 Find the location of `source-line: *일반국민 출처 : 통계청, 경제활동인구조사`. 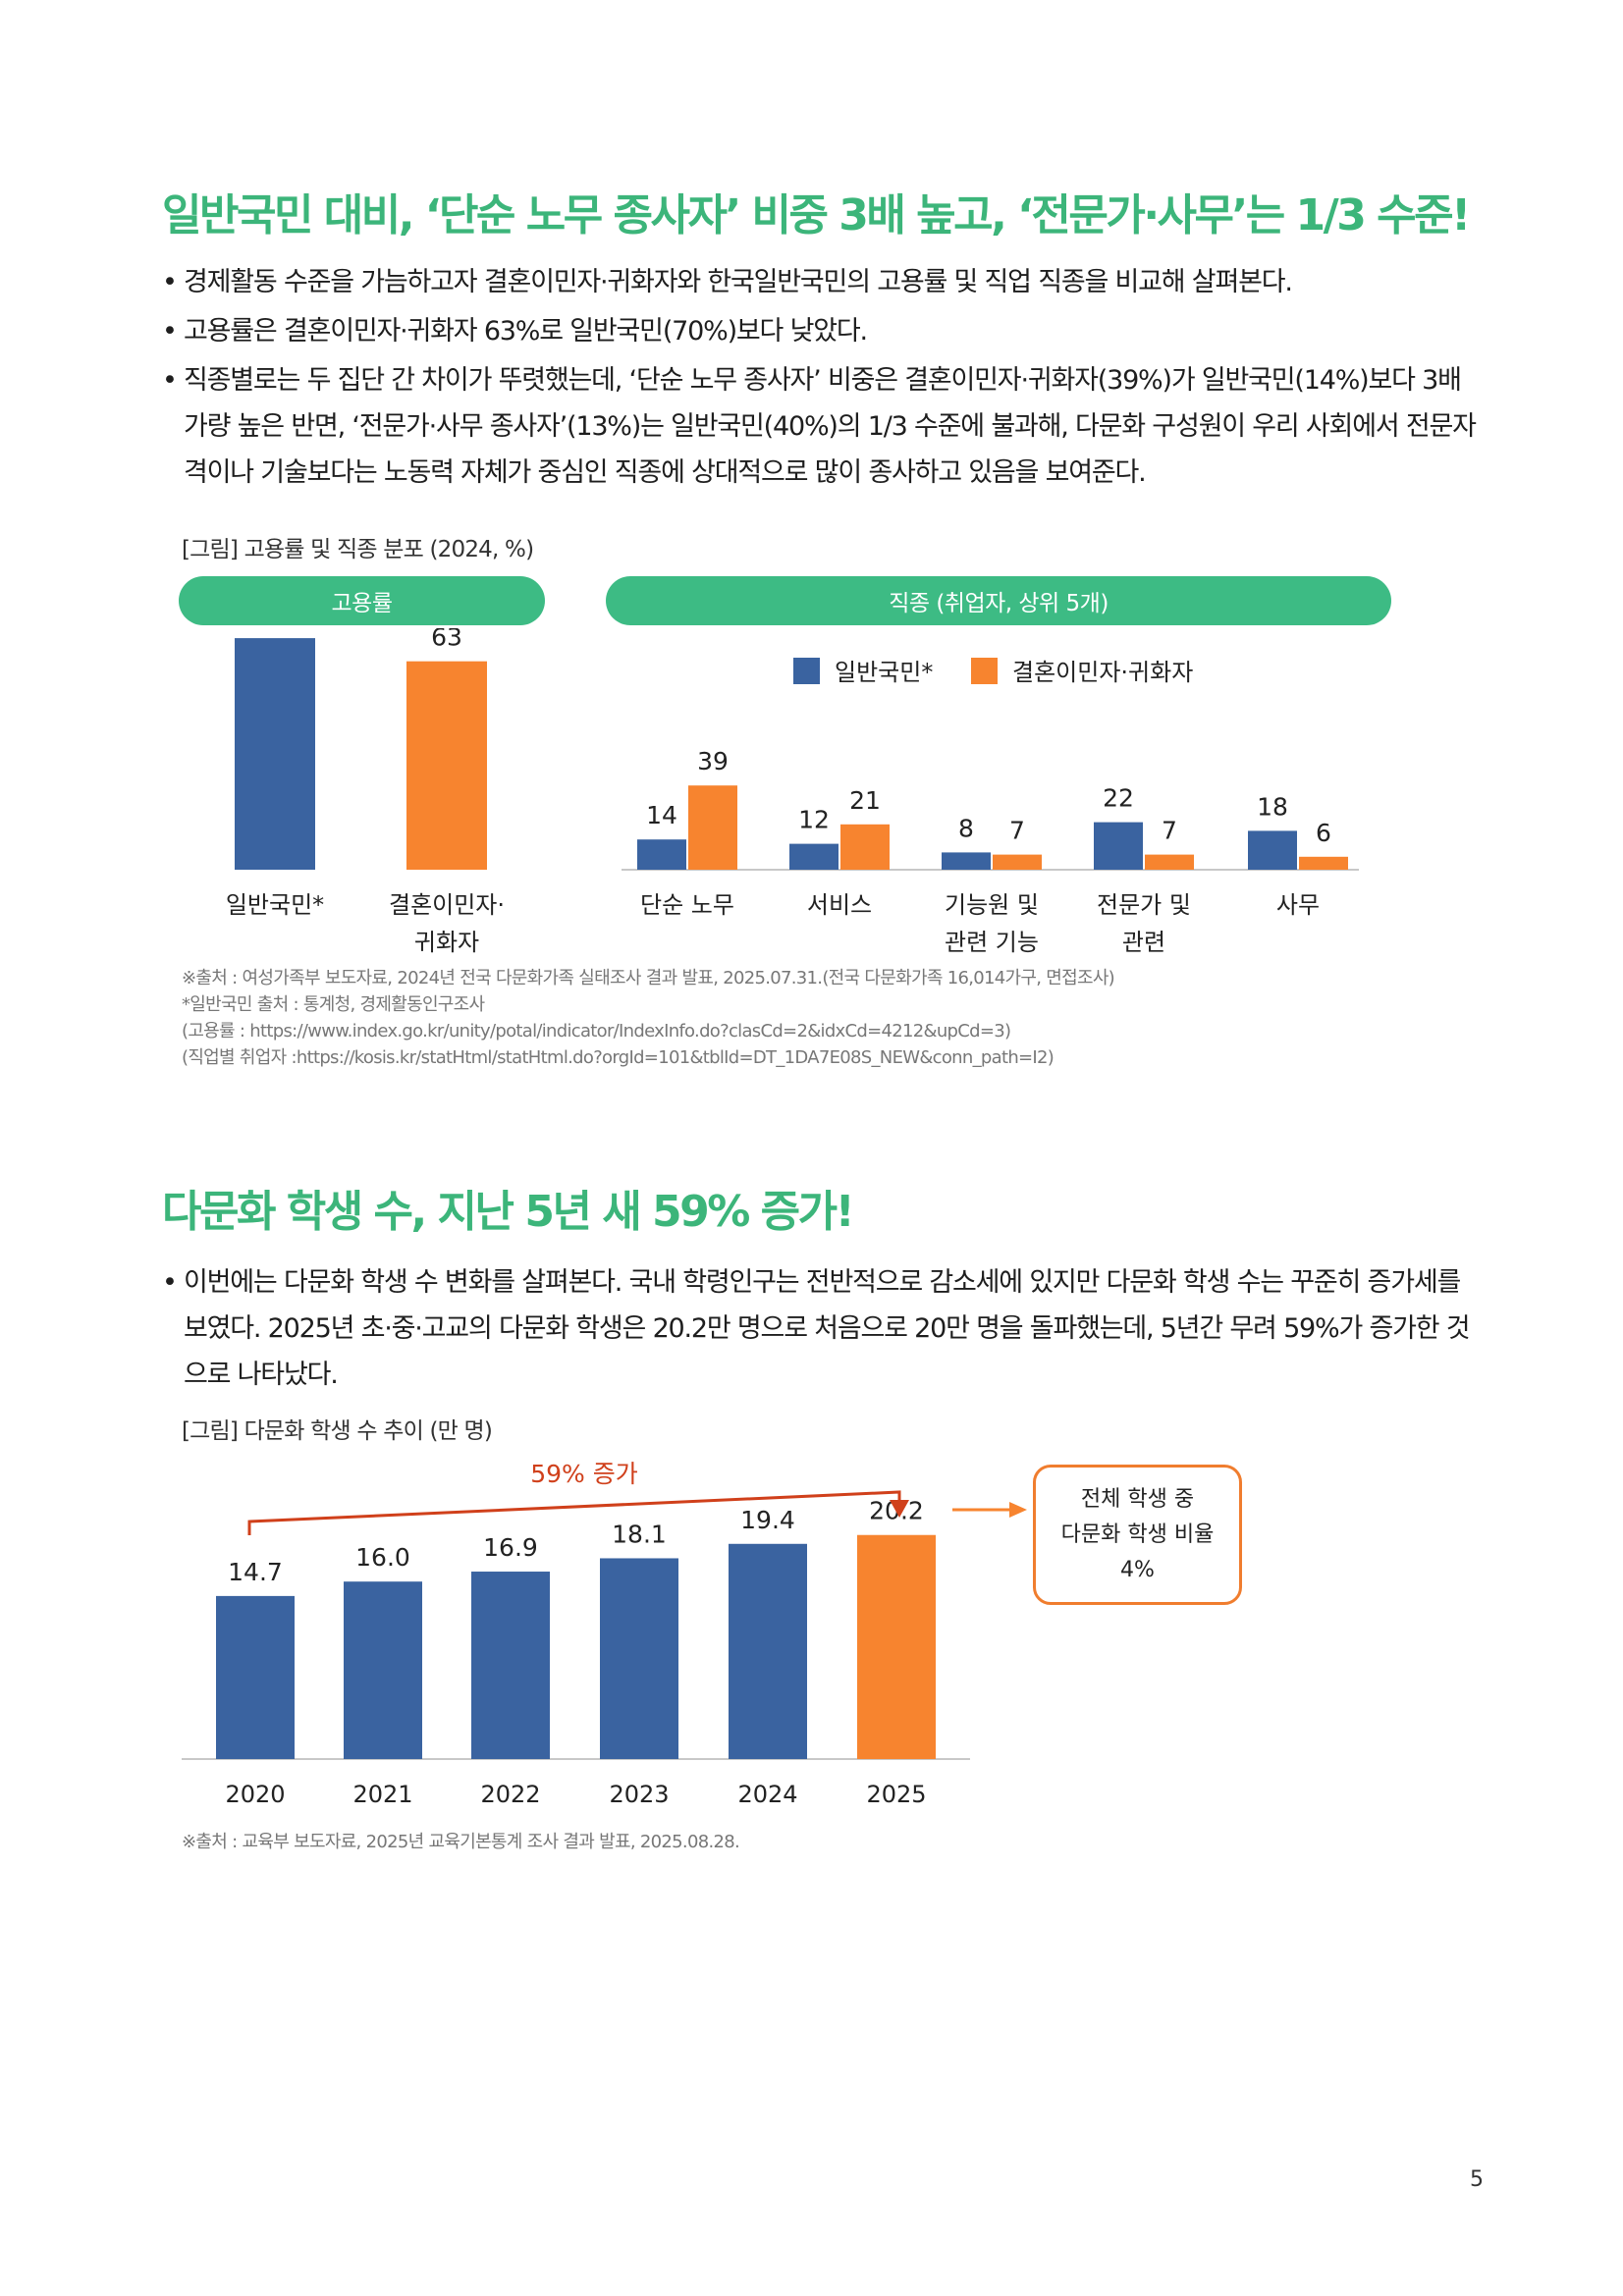

source-line: *일반국민 출처 : 통계청, 경제활동인구조사 is located at coordinates (333, 1005).